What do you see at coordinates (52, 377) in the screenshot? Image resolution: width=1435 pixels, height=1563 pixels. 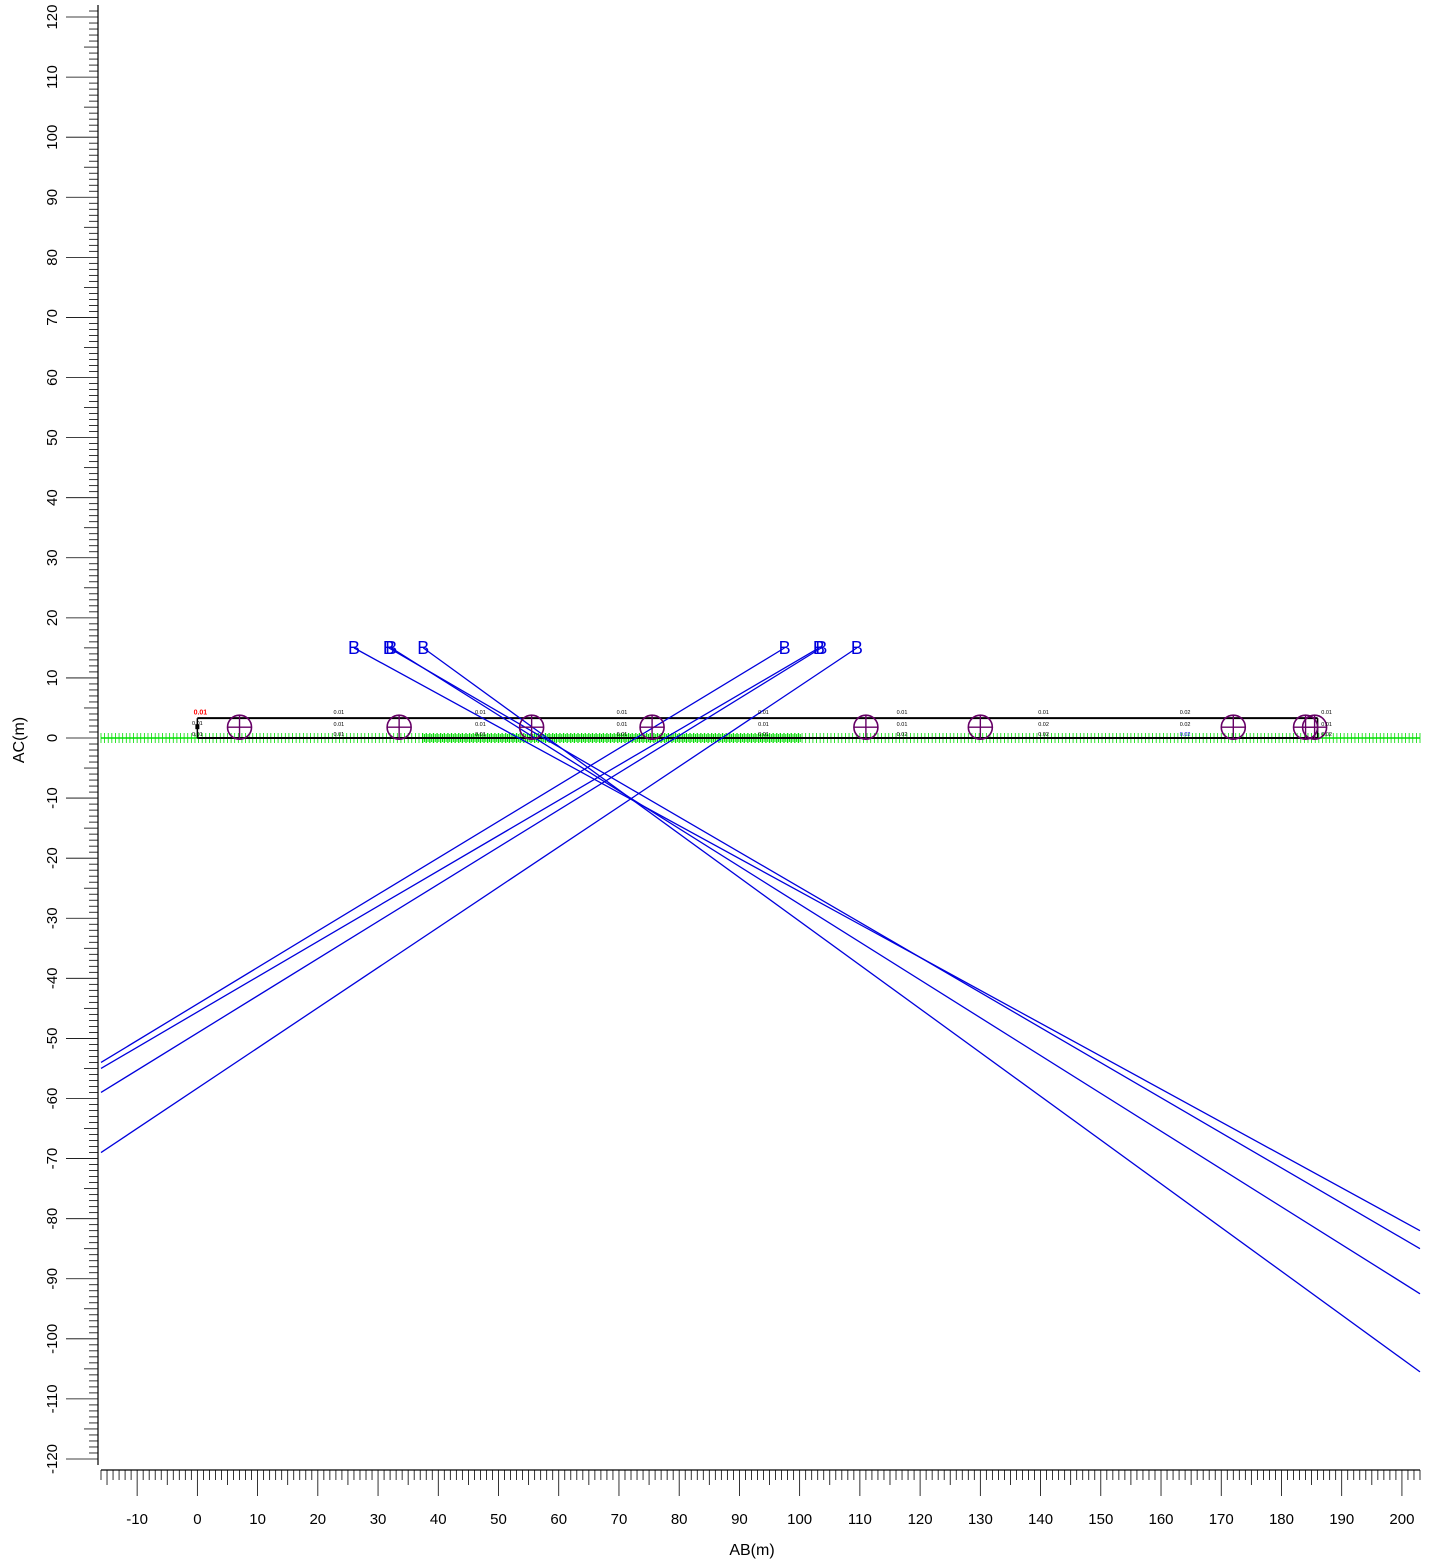 I see `y-tick-label: 60` at bounding box center [52, 377].